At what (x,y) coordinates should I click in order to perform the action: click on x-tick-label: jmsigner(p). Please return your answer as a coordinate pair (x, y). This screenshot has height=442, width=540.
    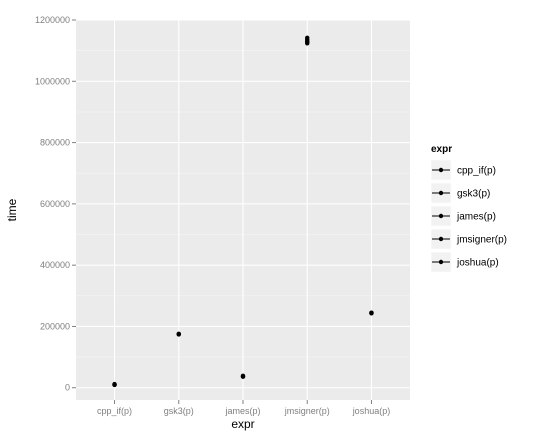
    Looking at the image, I should click on (307, 411).